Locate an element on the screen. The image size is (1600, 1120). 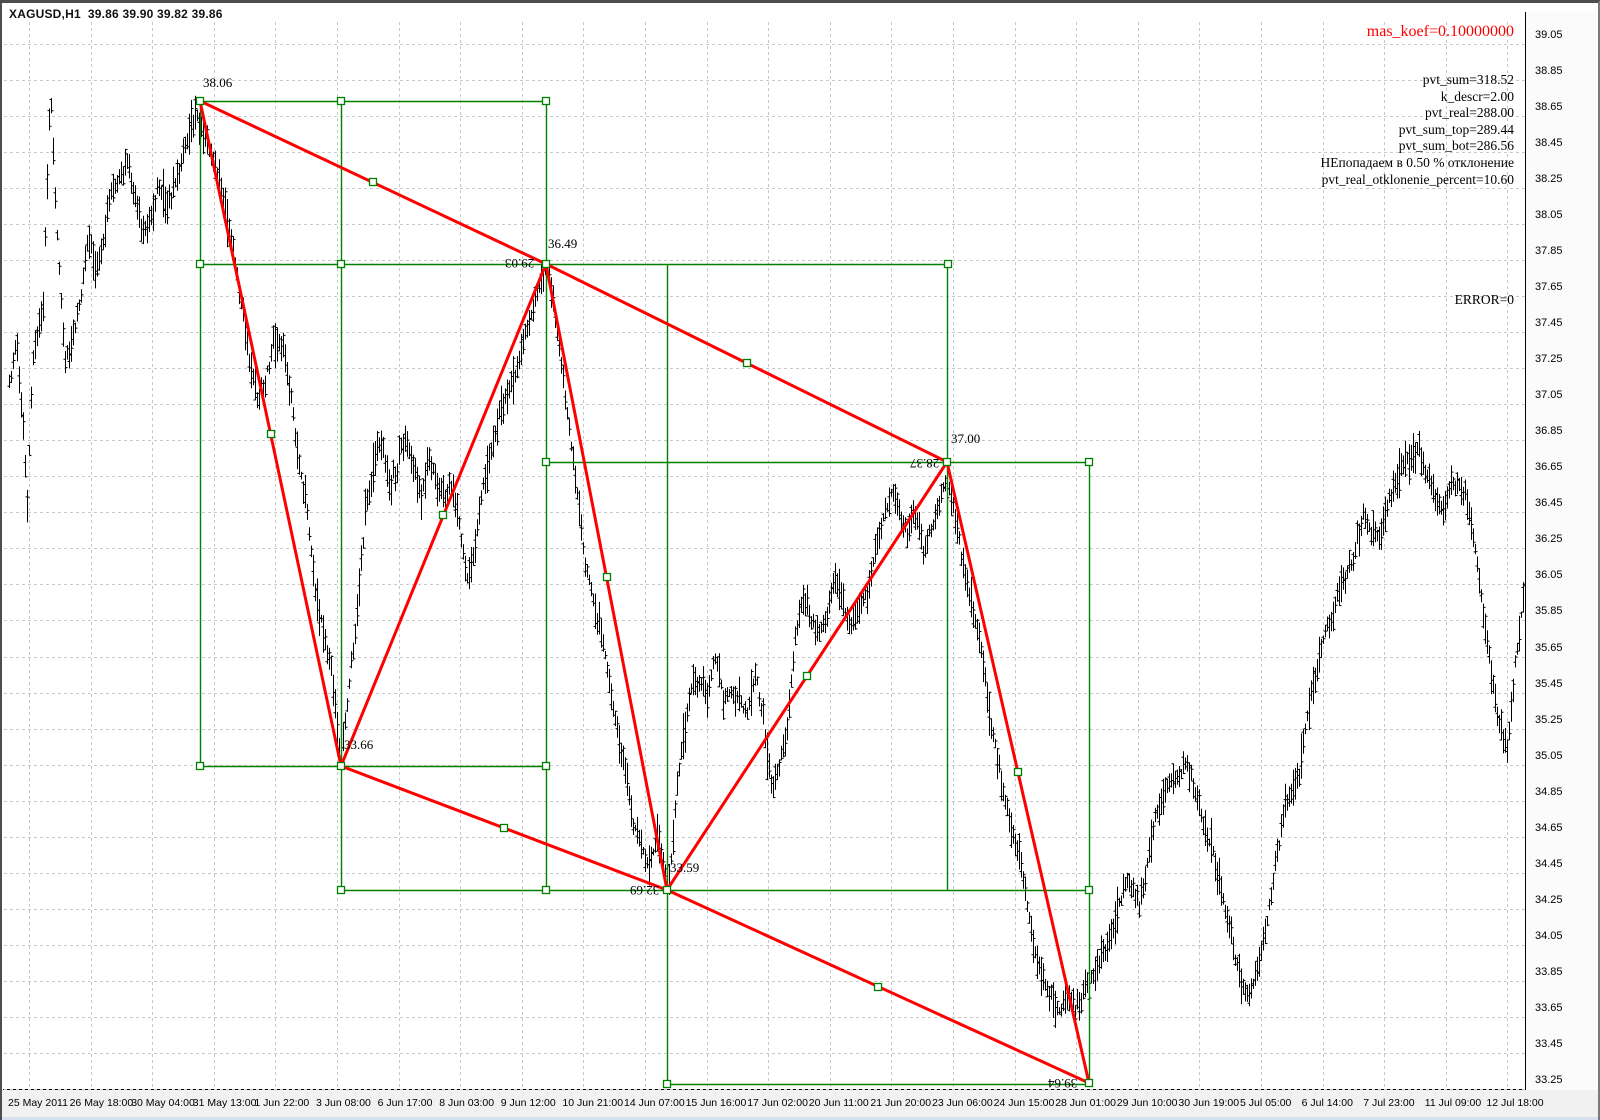
price-tick-label: 35.65 is located at coordinates (1549, 647).